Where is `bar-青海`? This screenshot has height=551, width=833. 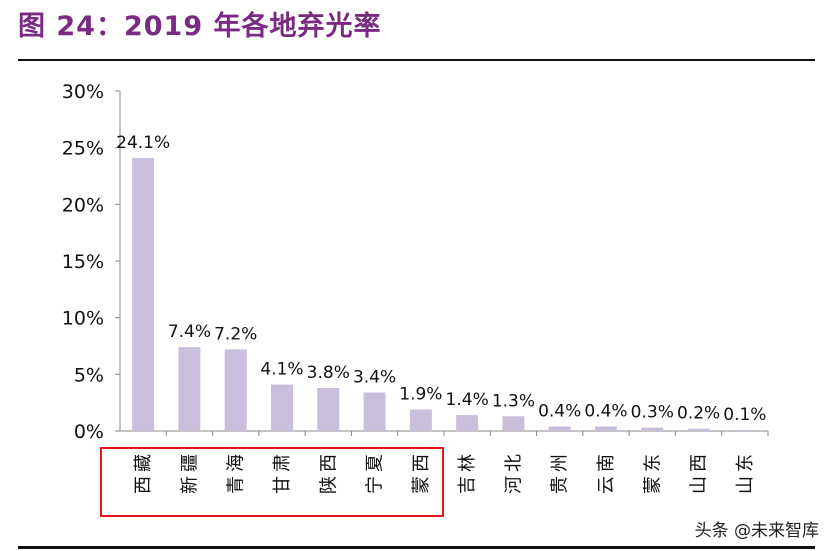
bar-青海 is located at coordinates (235, 390).